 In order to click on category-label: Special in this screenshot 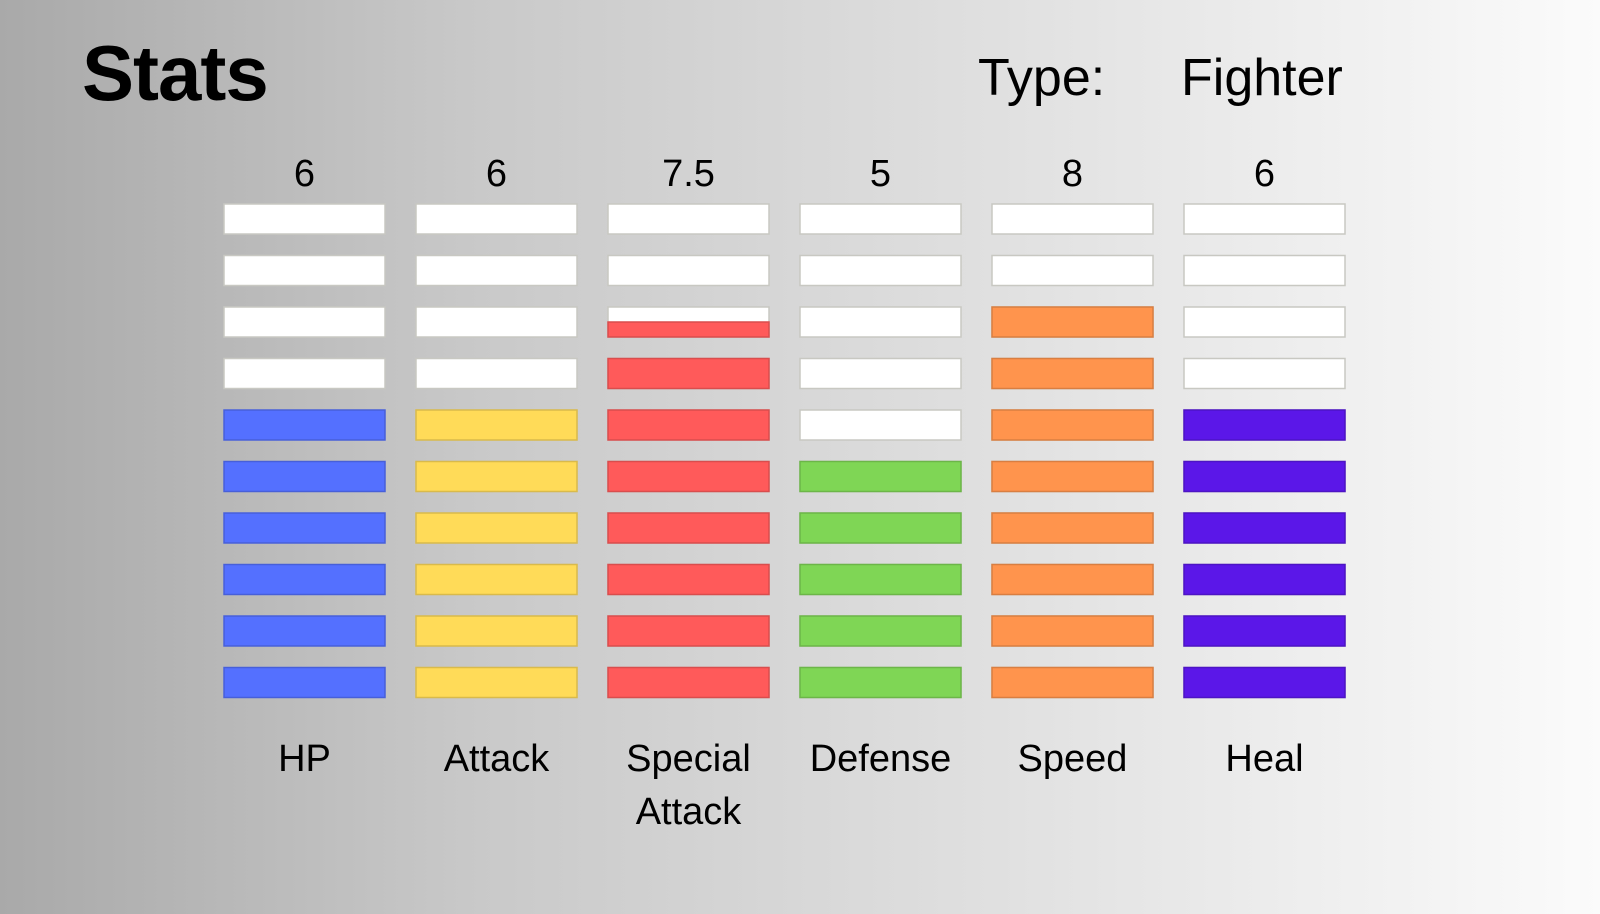, I will do `click(688, 759)`.